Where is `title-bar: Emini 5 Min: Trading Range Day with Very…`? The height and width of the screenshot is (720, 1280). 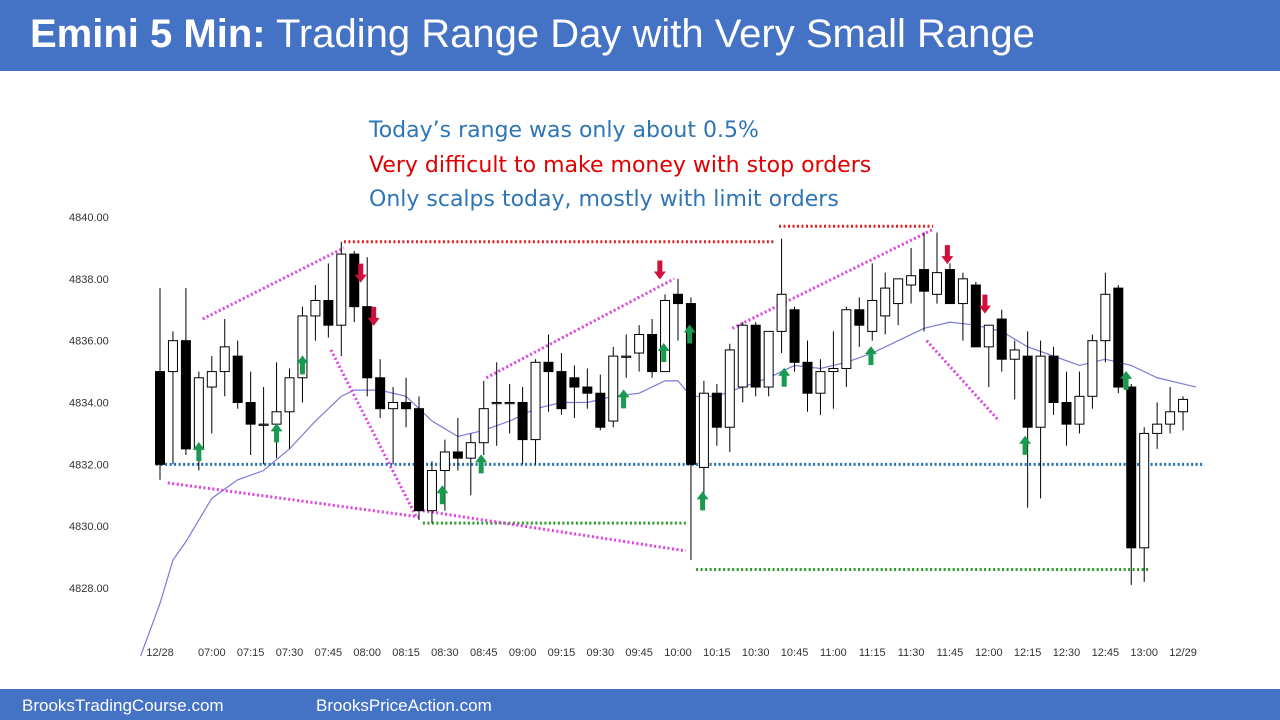
title-bar: Emini 5 Min: Trading Range Day with Very… is located at coordinates (640, 35).